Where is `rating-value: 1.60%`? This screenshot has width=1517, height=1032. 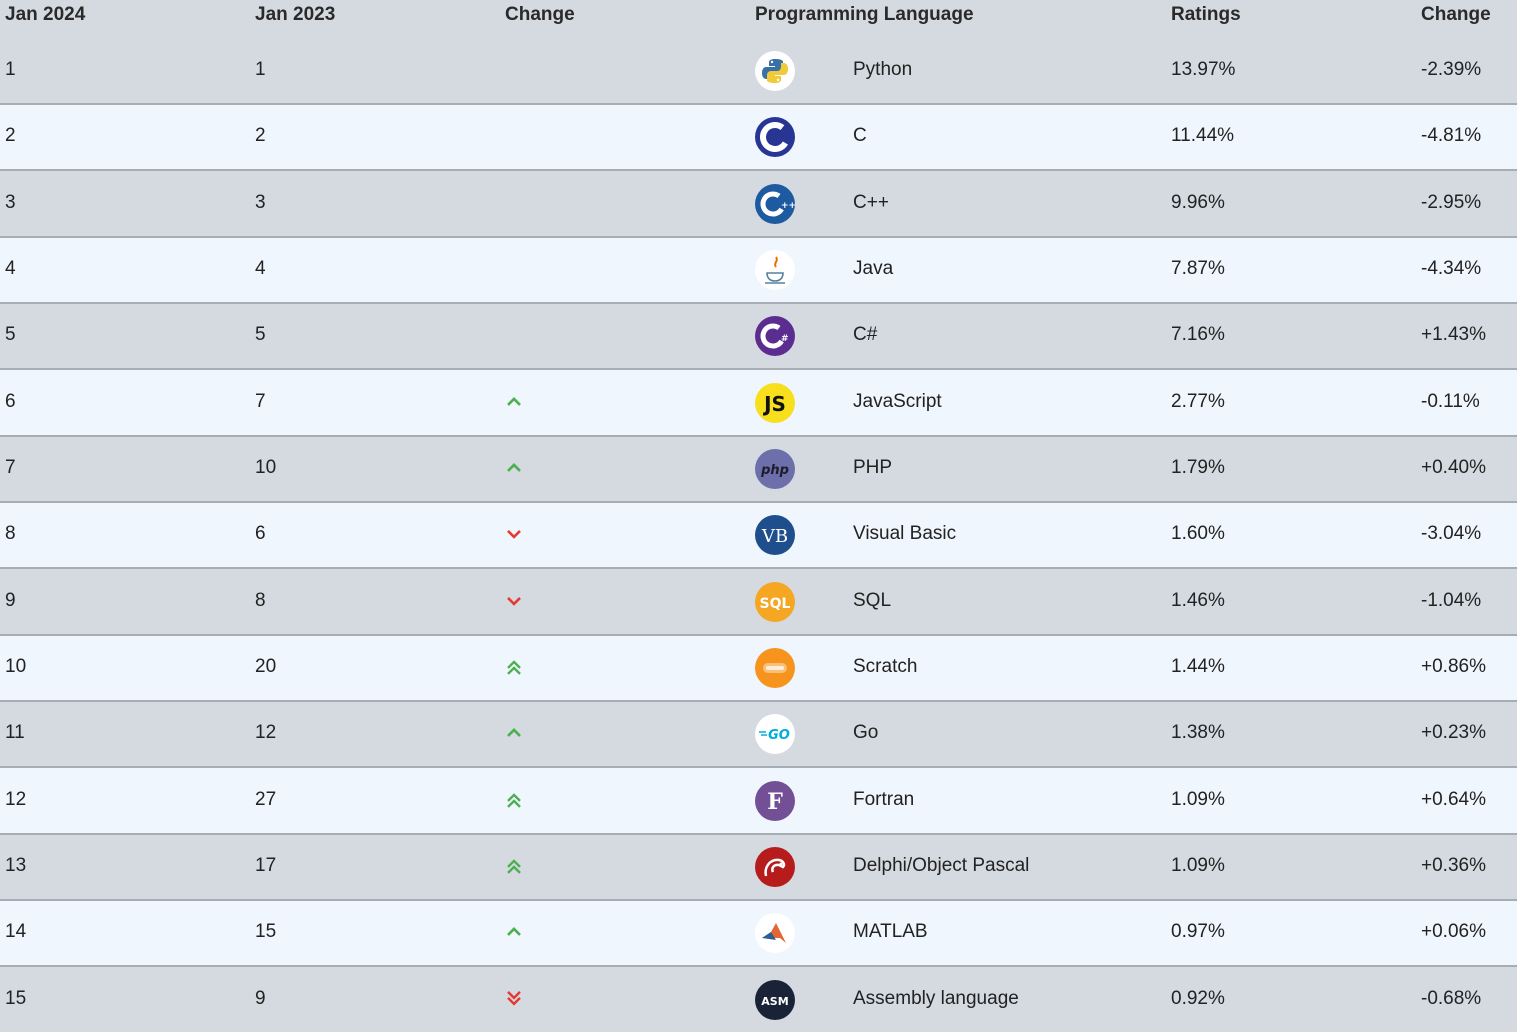 rating-value: 1.60% is located at coordinates (1198, 534).